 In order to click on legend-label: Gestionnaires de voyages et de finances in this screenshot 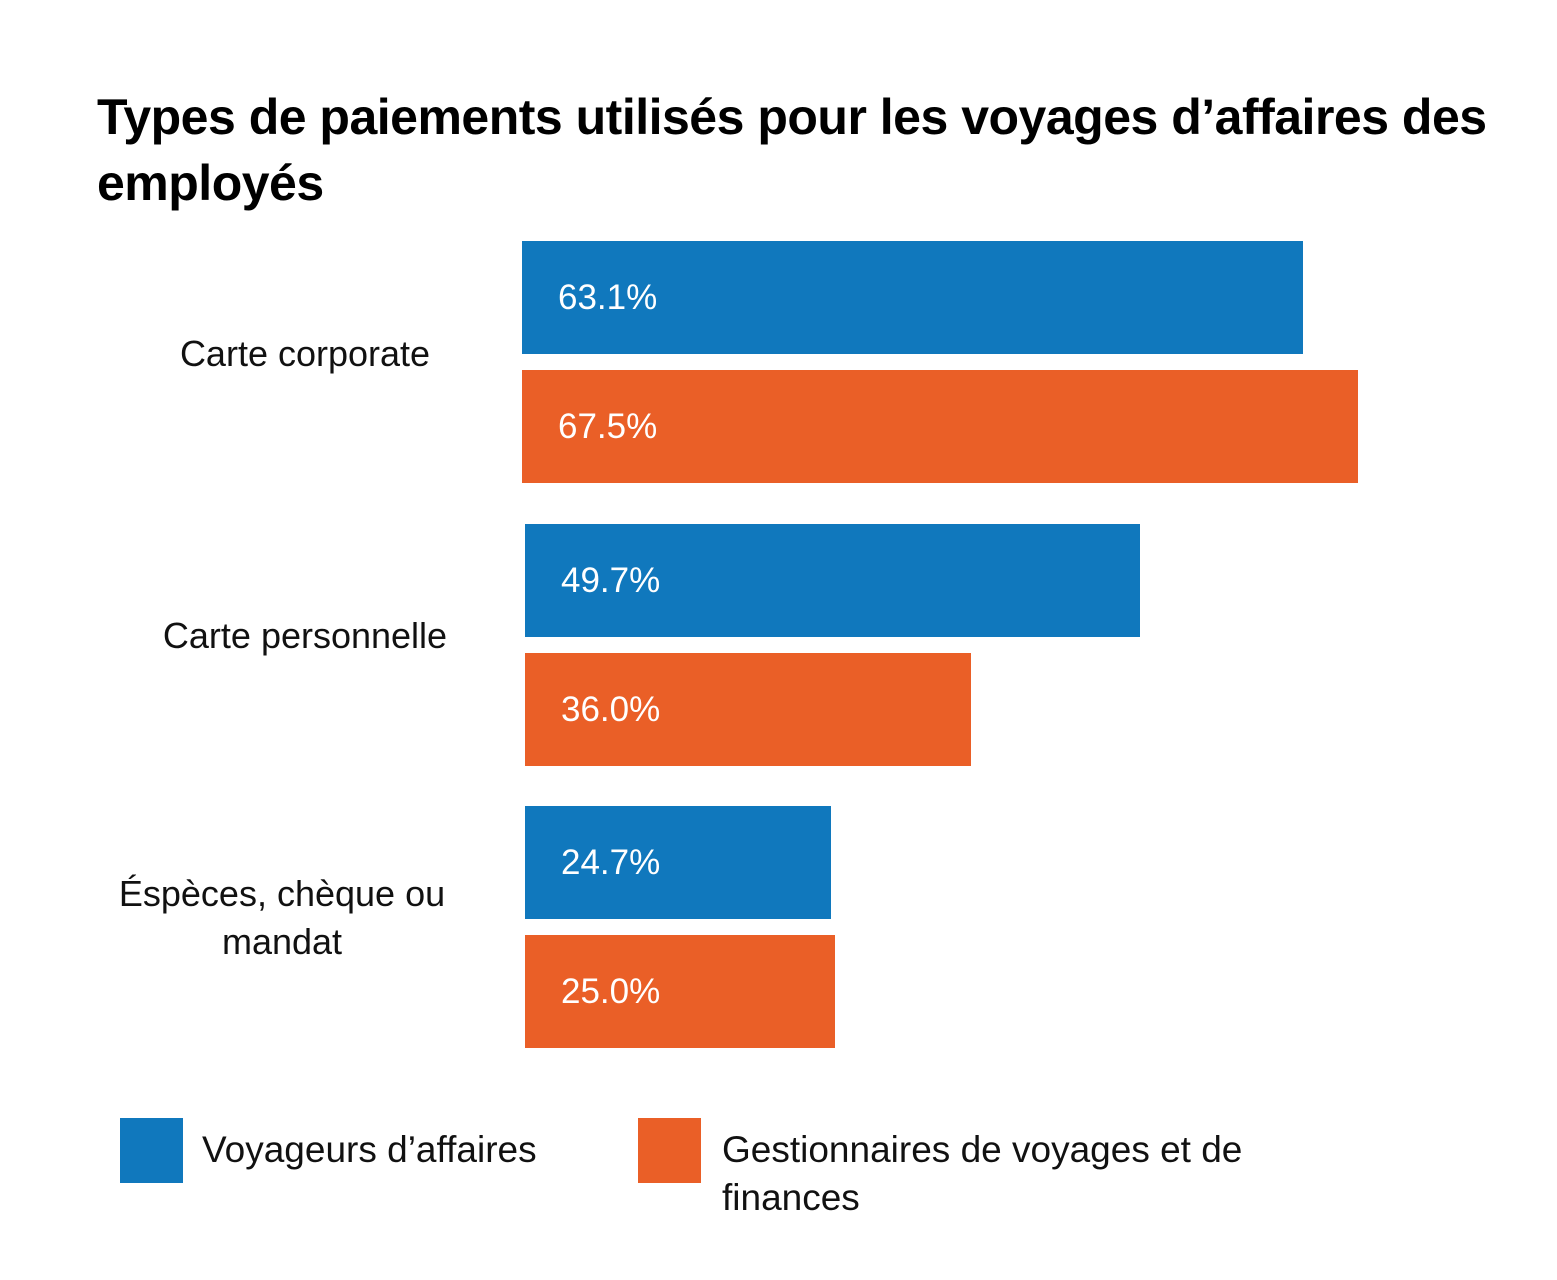, I will do `click(982, 1173)`.